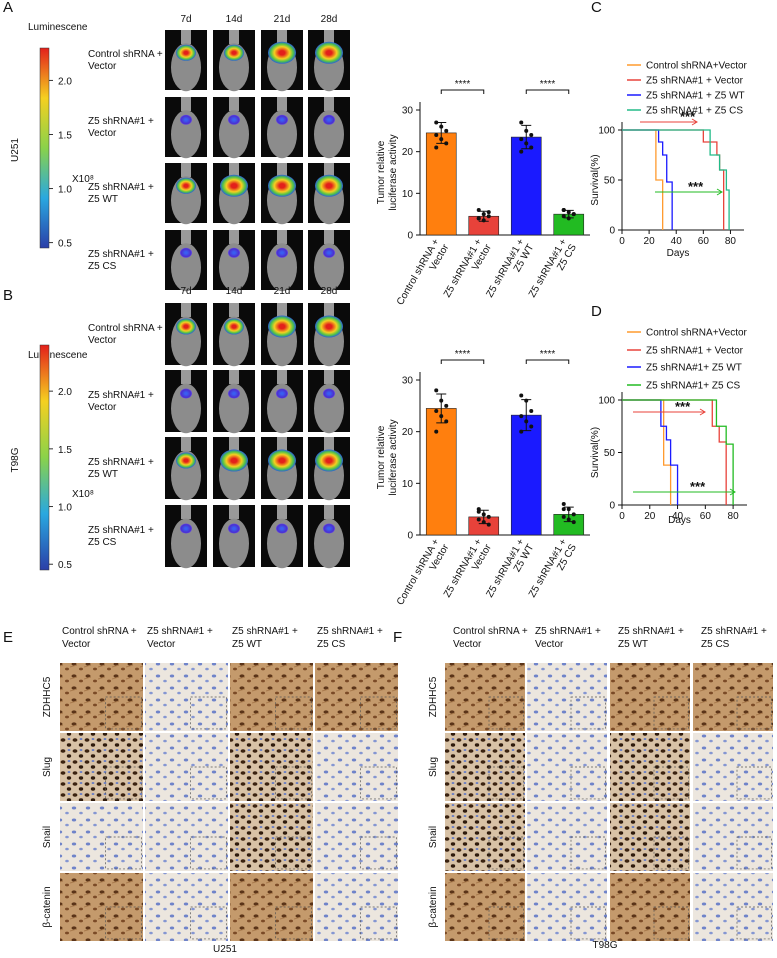 Image resolution: width=777 pixels, height=958 pixels. What do you see at coordinates (65, 81) in the screenshot?
I see `colorbar-tick-label: 2.0` at bounding box center [65, 81].